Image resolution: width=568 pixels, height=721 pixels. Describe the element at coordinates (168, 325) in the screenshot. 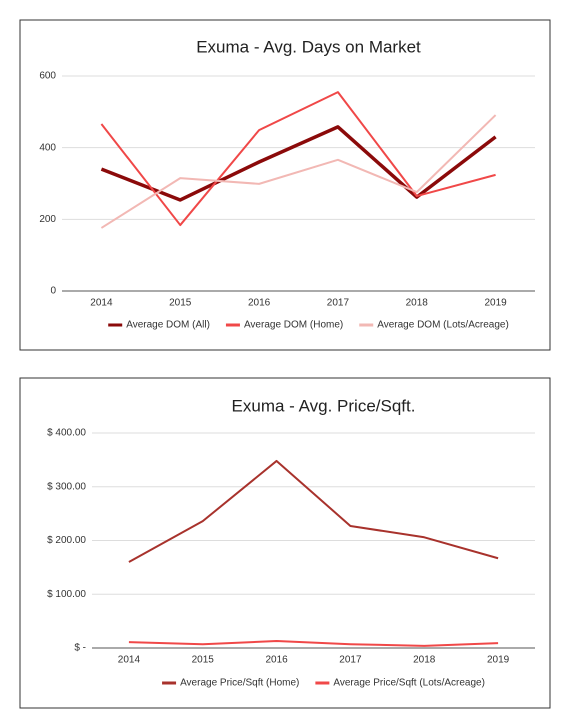

I see `legend-label: Average DOM (All)` at that location.